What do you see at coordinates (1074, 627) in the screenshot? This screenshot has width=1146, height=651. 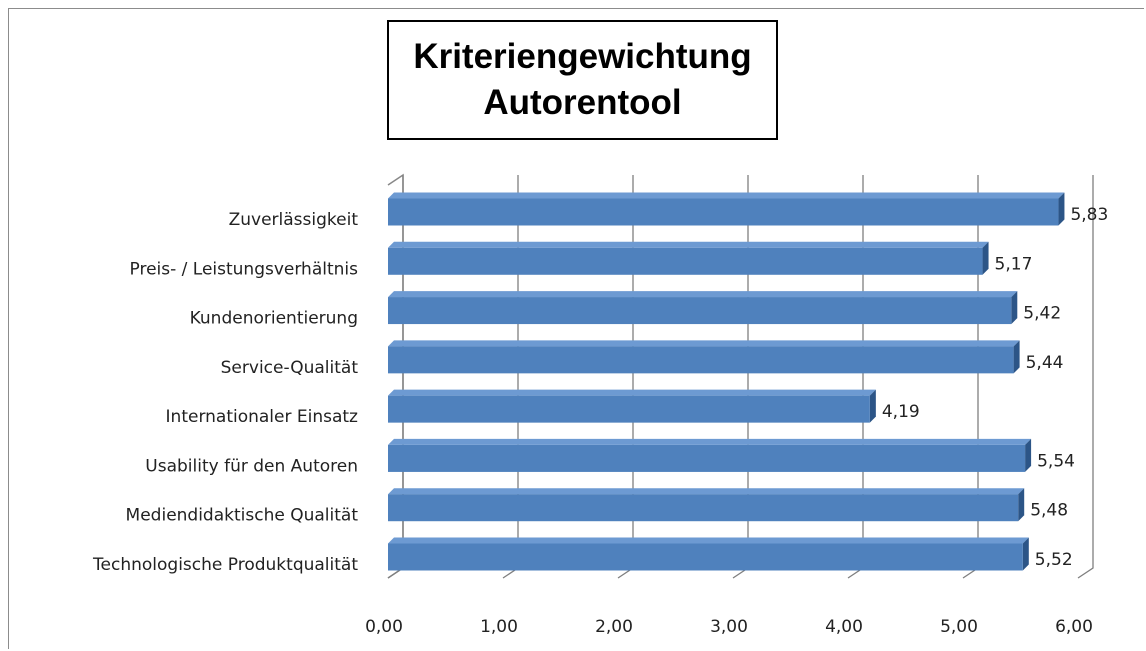 I see `x-tick-label: 6,00` at bounding box center [1074, 627].